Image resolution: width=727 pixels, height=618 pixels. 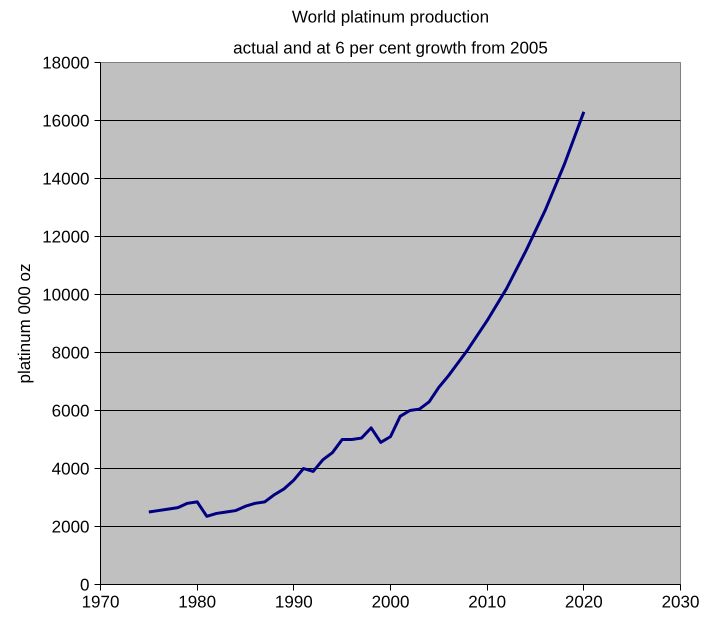 What do you see at coordinates (71, 411) in the screenshot?
I see `y-tick-label: 6000` at bounding box center [71, 411].